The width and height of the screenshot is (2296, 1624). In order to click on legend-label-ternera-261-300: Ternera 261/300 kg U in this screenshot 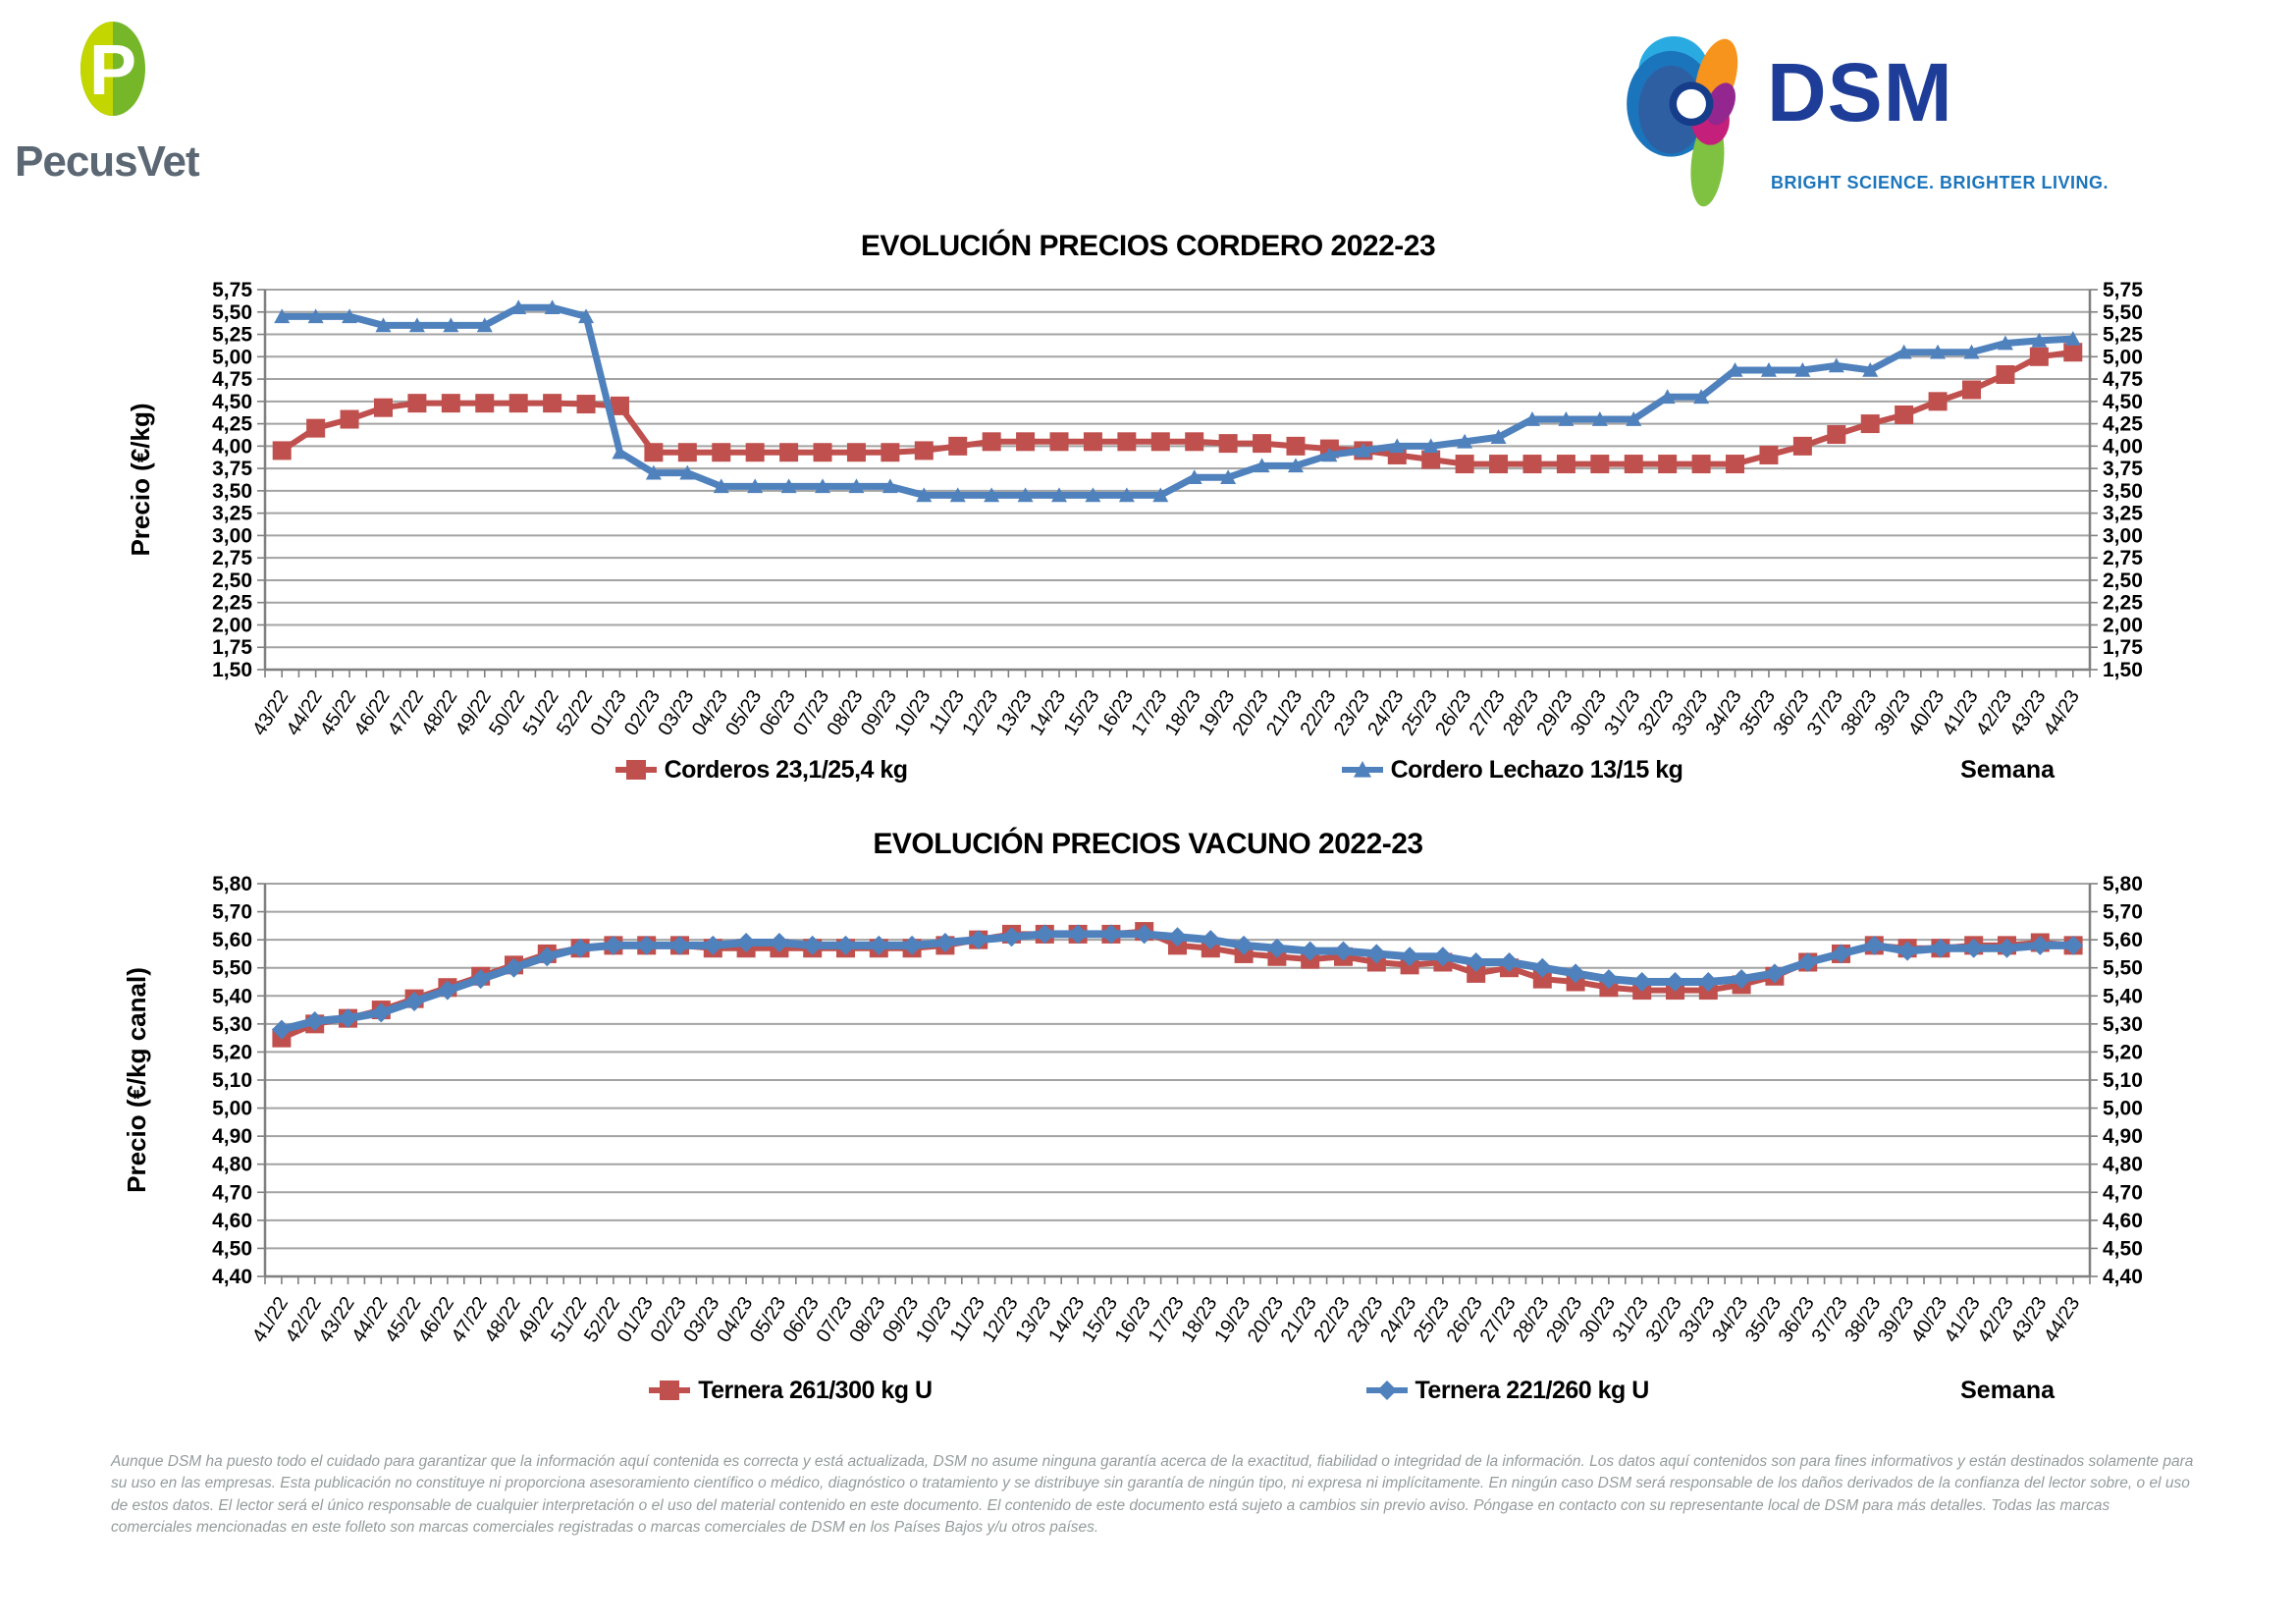, I will do `click(815, 1390)`.